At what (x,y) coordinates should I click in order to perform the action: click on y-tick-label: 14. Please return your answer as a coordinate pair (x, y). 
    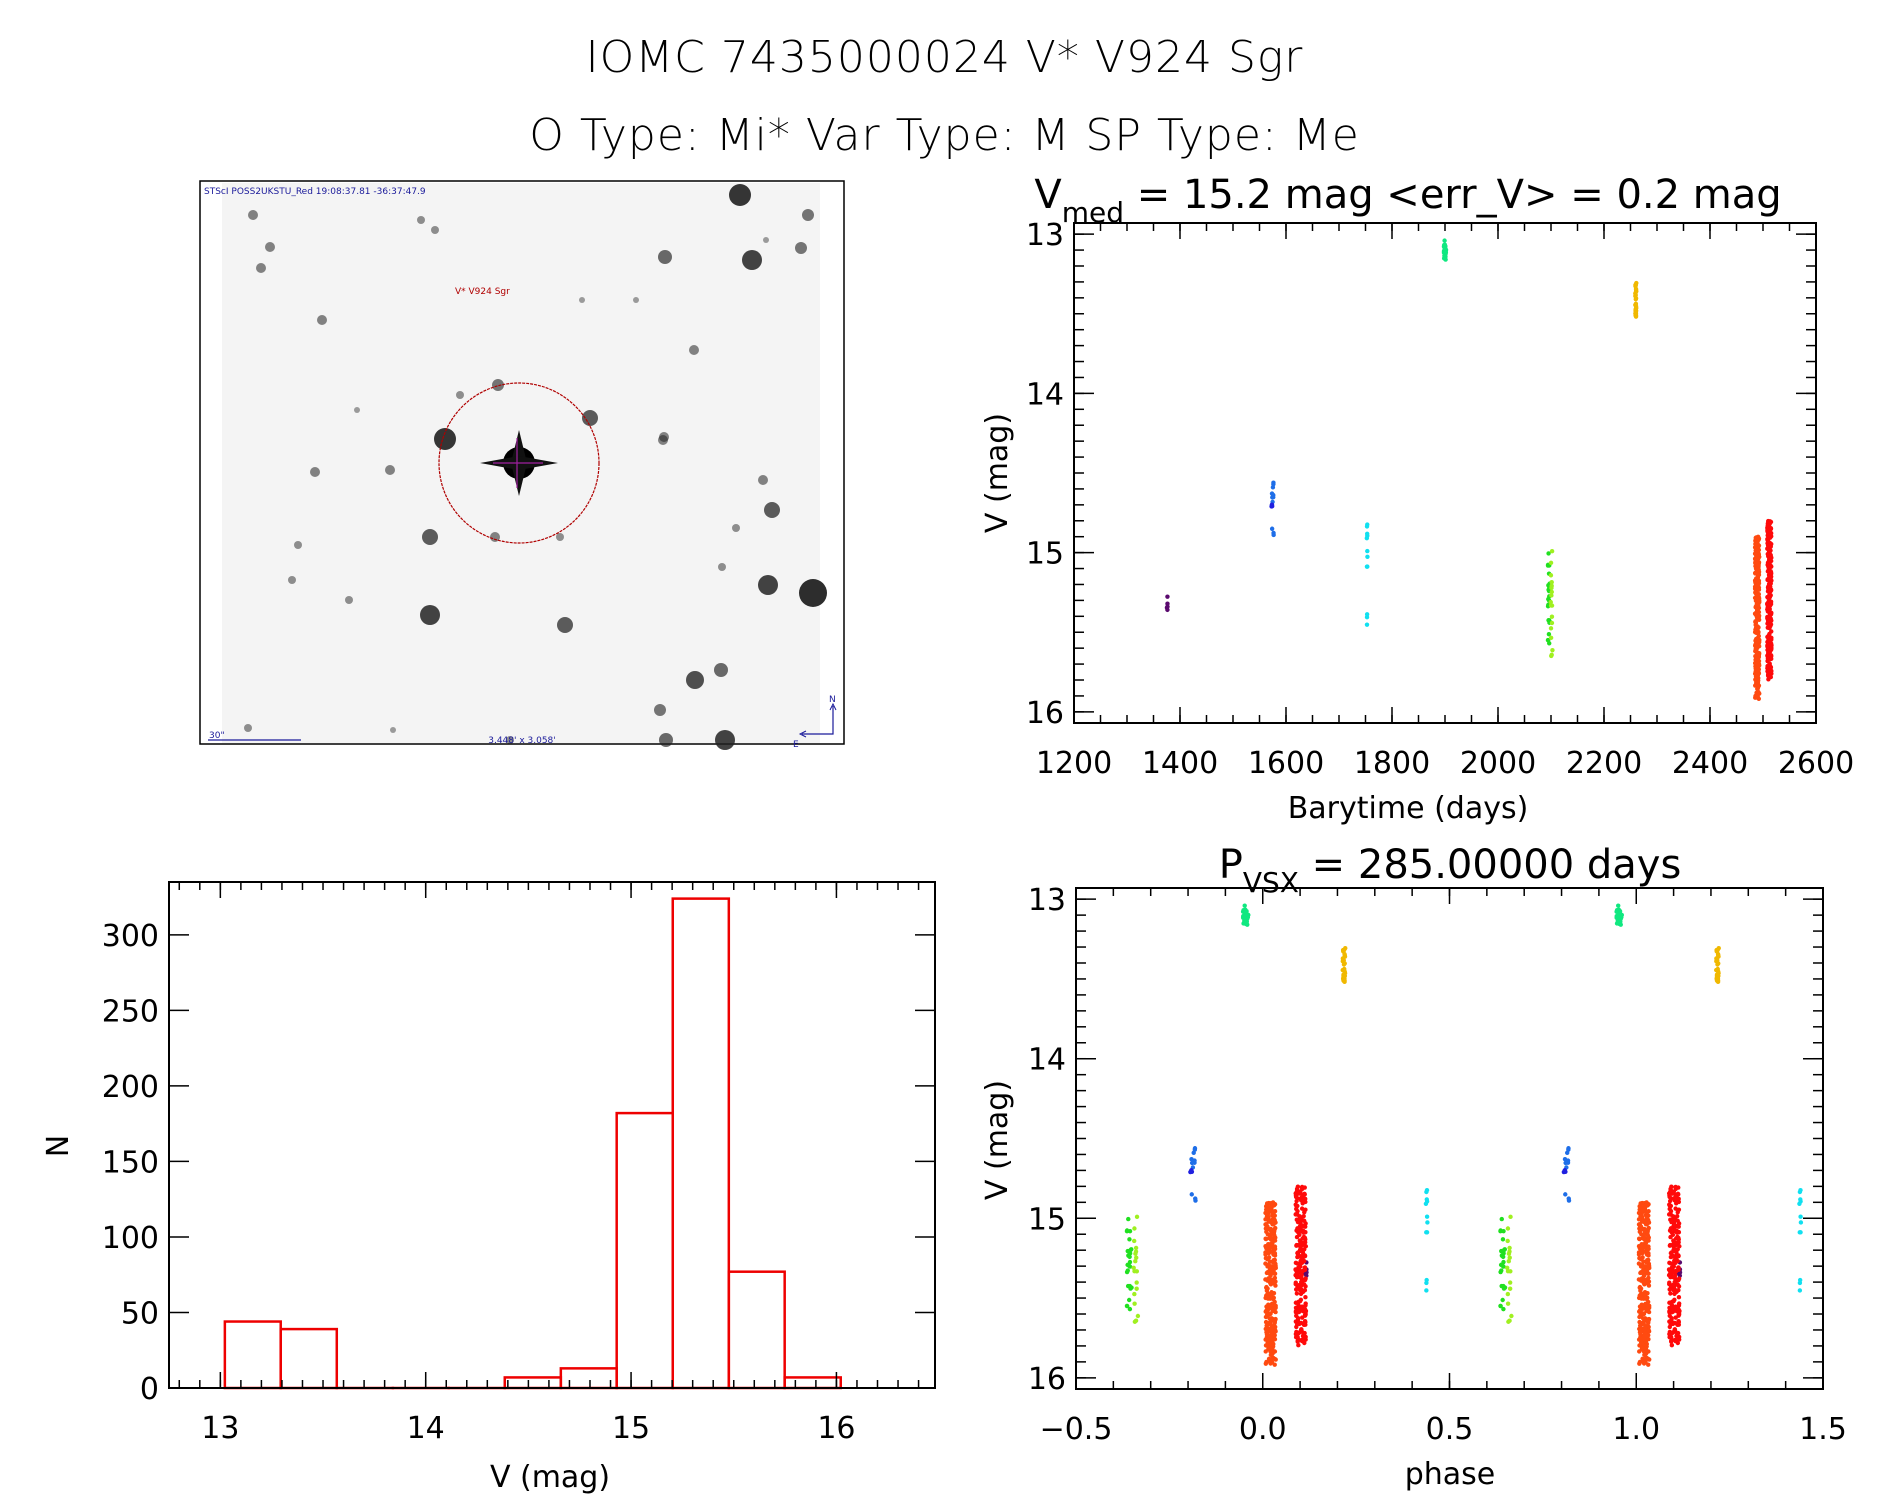
    Looking at the image, I should click on (1047, 1060).